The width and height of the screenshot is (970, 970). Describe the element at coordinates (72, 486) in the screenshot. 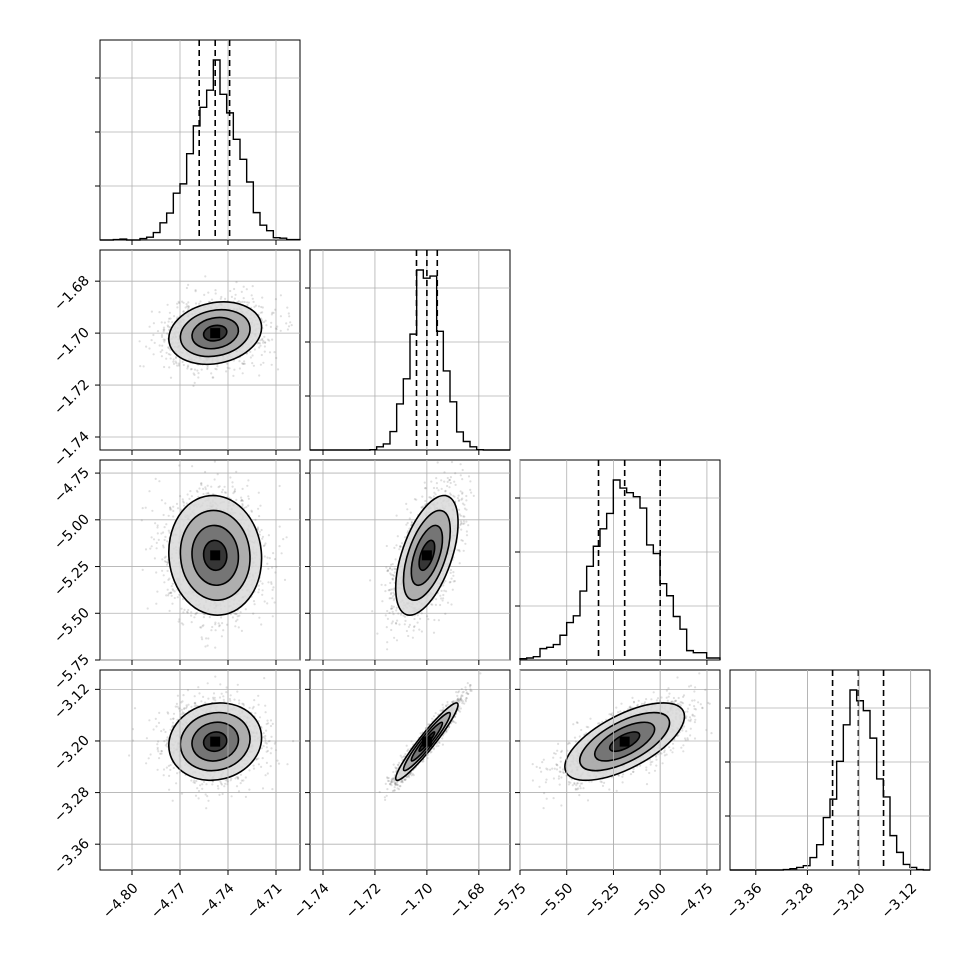

I see `y-tick-label: −4.75` at that location.